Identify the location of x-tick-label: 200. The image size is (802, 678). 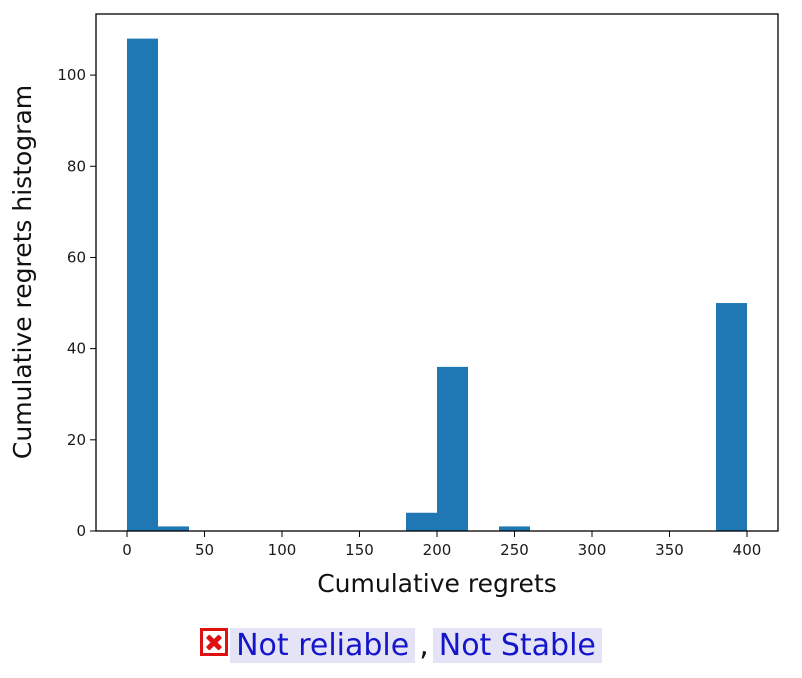
(437, 550).